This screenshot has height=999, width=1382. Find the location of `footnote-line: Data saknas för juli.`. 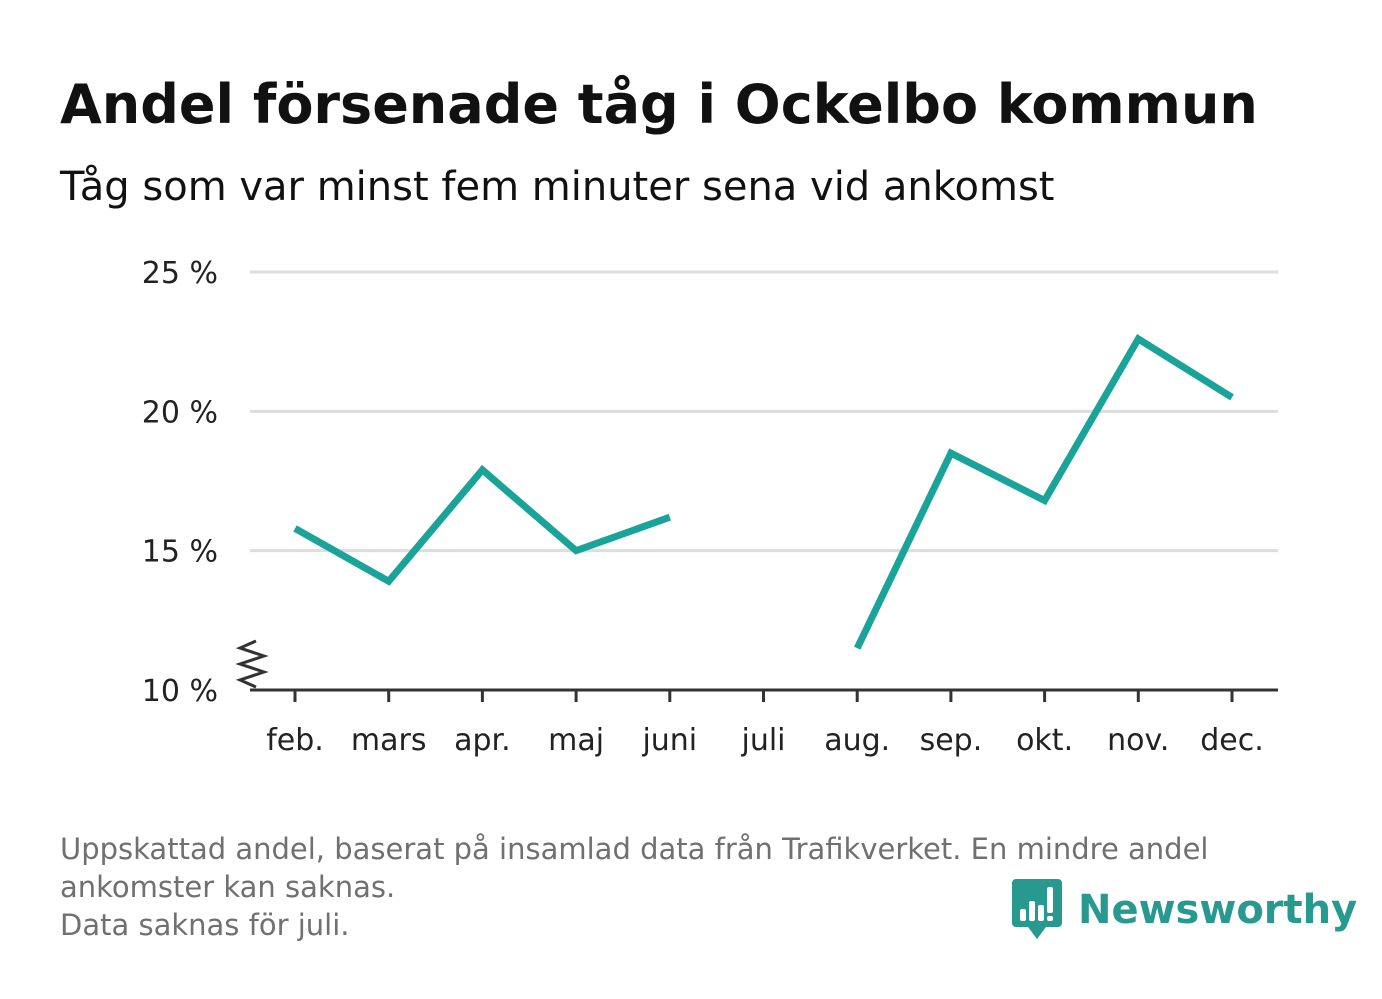

footnote-line: Data saknas för juli. is located at coordinates (205, 925).